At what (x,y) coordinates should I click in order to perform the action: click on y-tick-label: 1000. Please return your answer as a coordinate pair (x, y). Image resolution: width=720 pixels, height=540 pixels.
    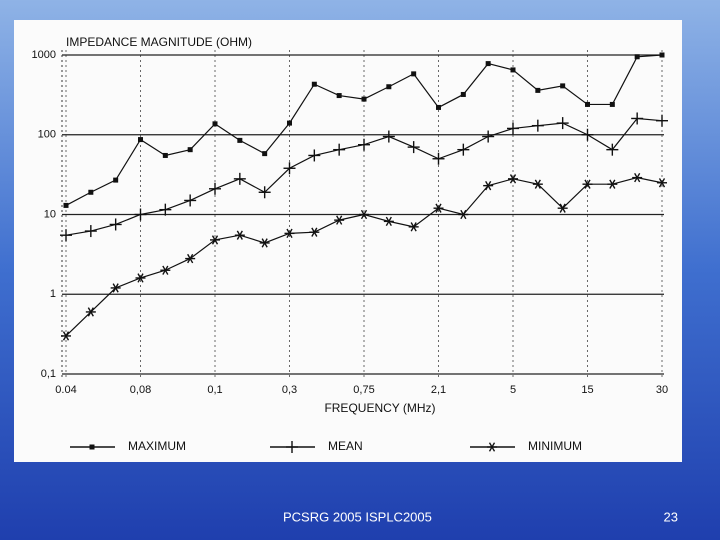
    Looking at the image, I should click on (44, 55).